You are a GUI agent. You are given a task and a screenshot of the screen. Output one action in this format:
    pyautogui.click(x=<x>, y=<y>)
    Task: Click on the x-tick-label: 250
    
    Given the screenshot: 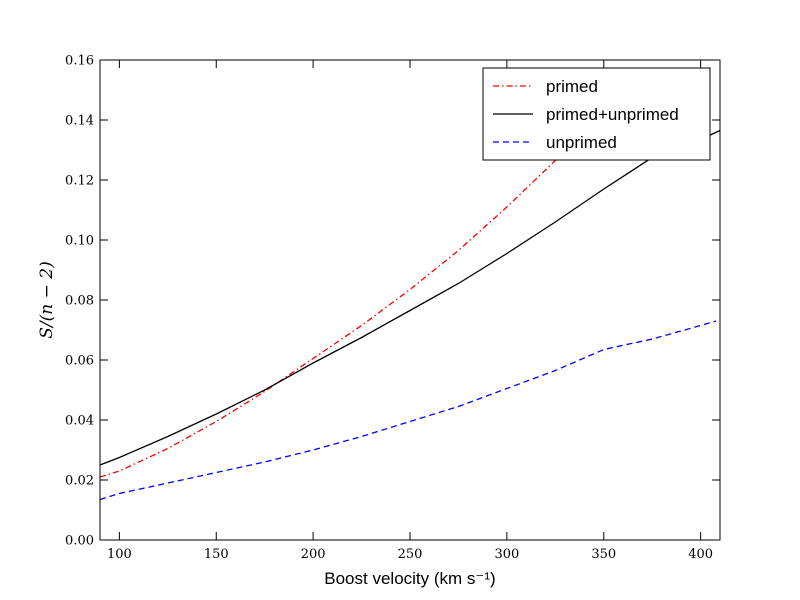 What is the action you would take?
    pyautogui.click(x=410, y=554)
    